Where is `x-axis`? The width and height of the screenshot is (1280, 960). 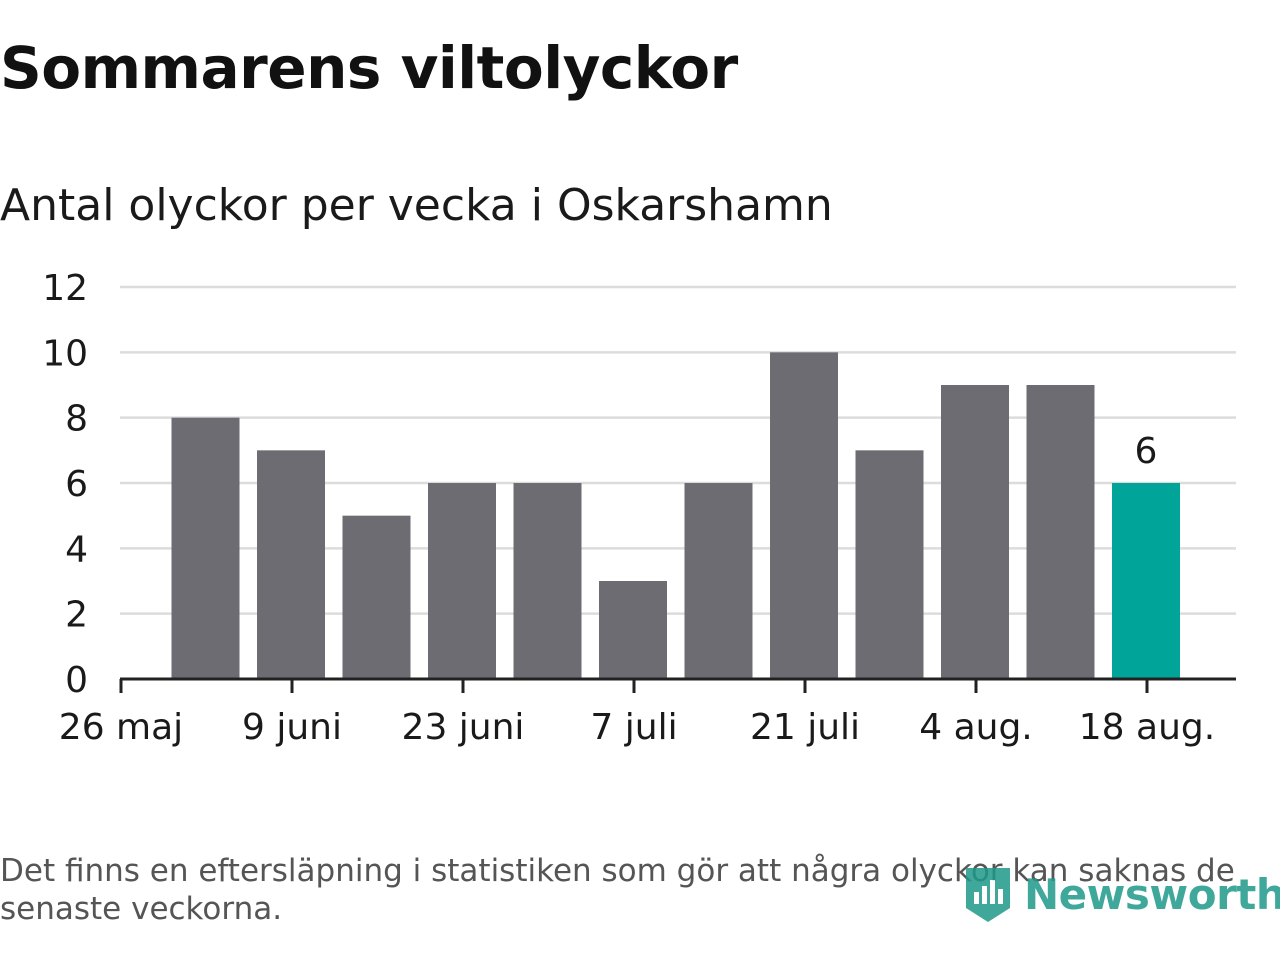 x-axis is located at coordinates (677, 685).